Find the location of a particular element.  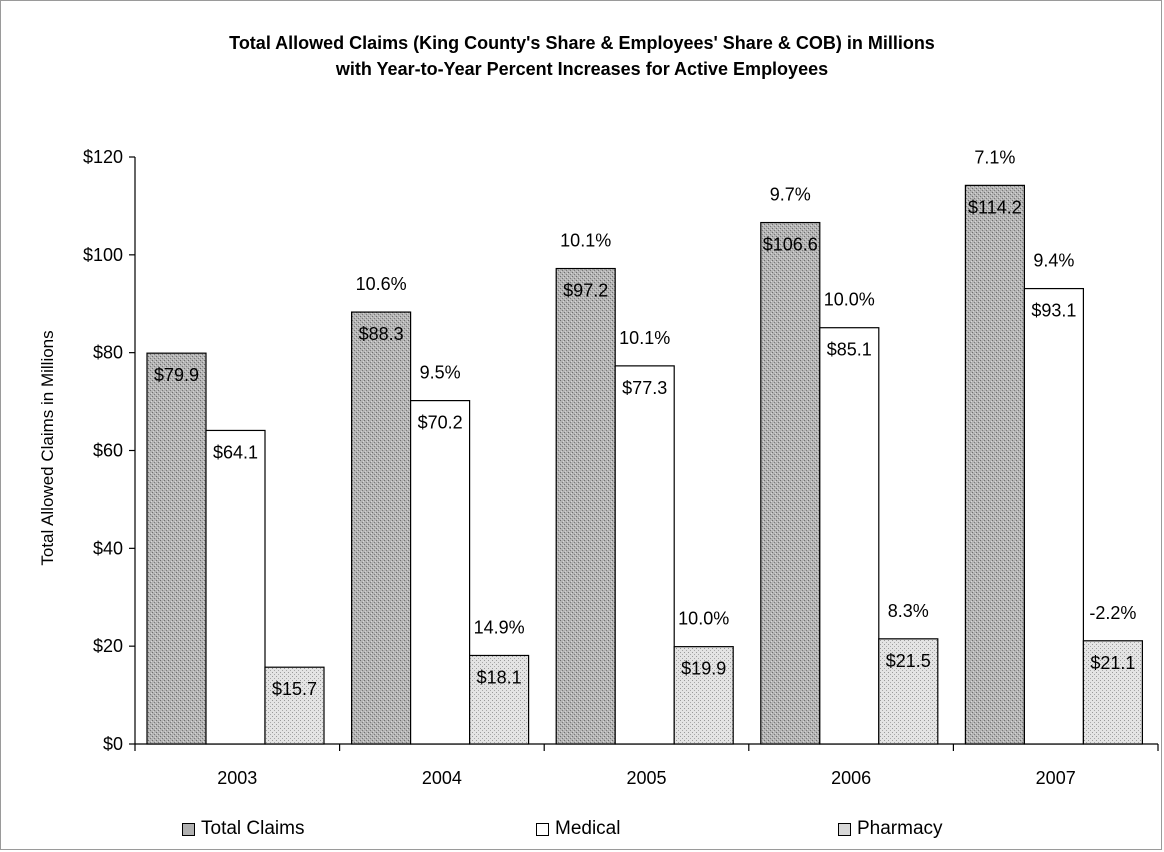

legend-swatch-total-claims-icon is located at coordinates (188, 829).